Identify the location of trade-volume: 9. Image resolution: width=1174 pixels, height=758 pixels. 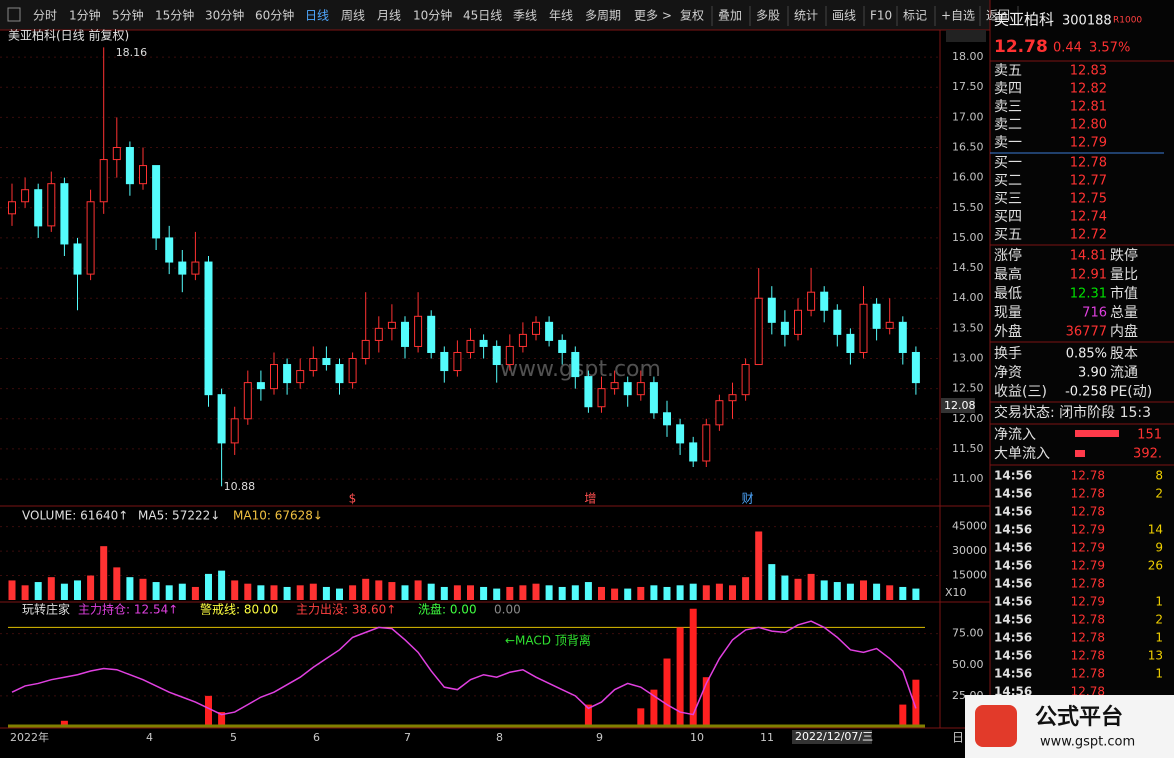
(1159, 548).